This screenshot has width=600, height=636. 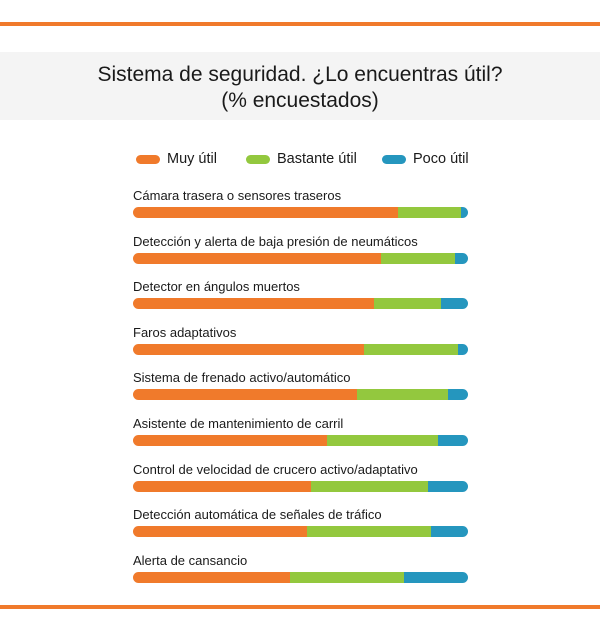 What do you see at coordinates (441, 159) in the screenshot?
I see `legend-label-poco-util: Poco útil` at bounding box center [441, 159].